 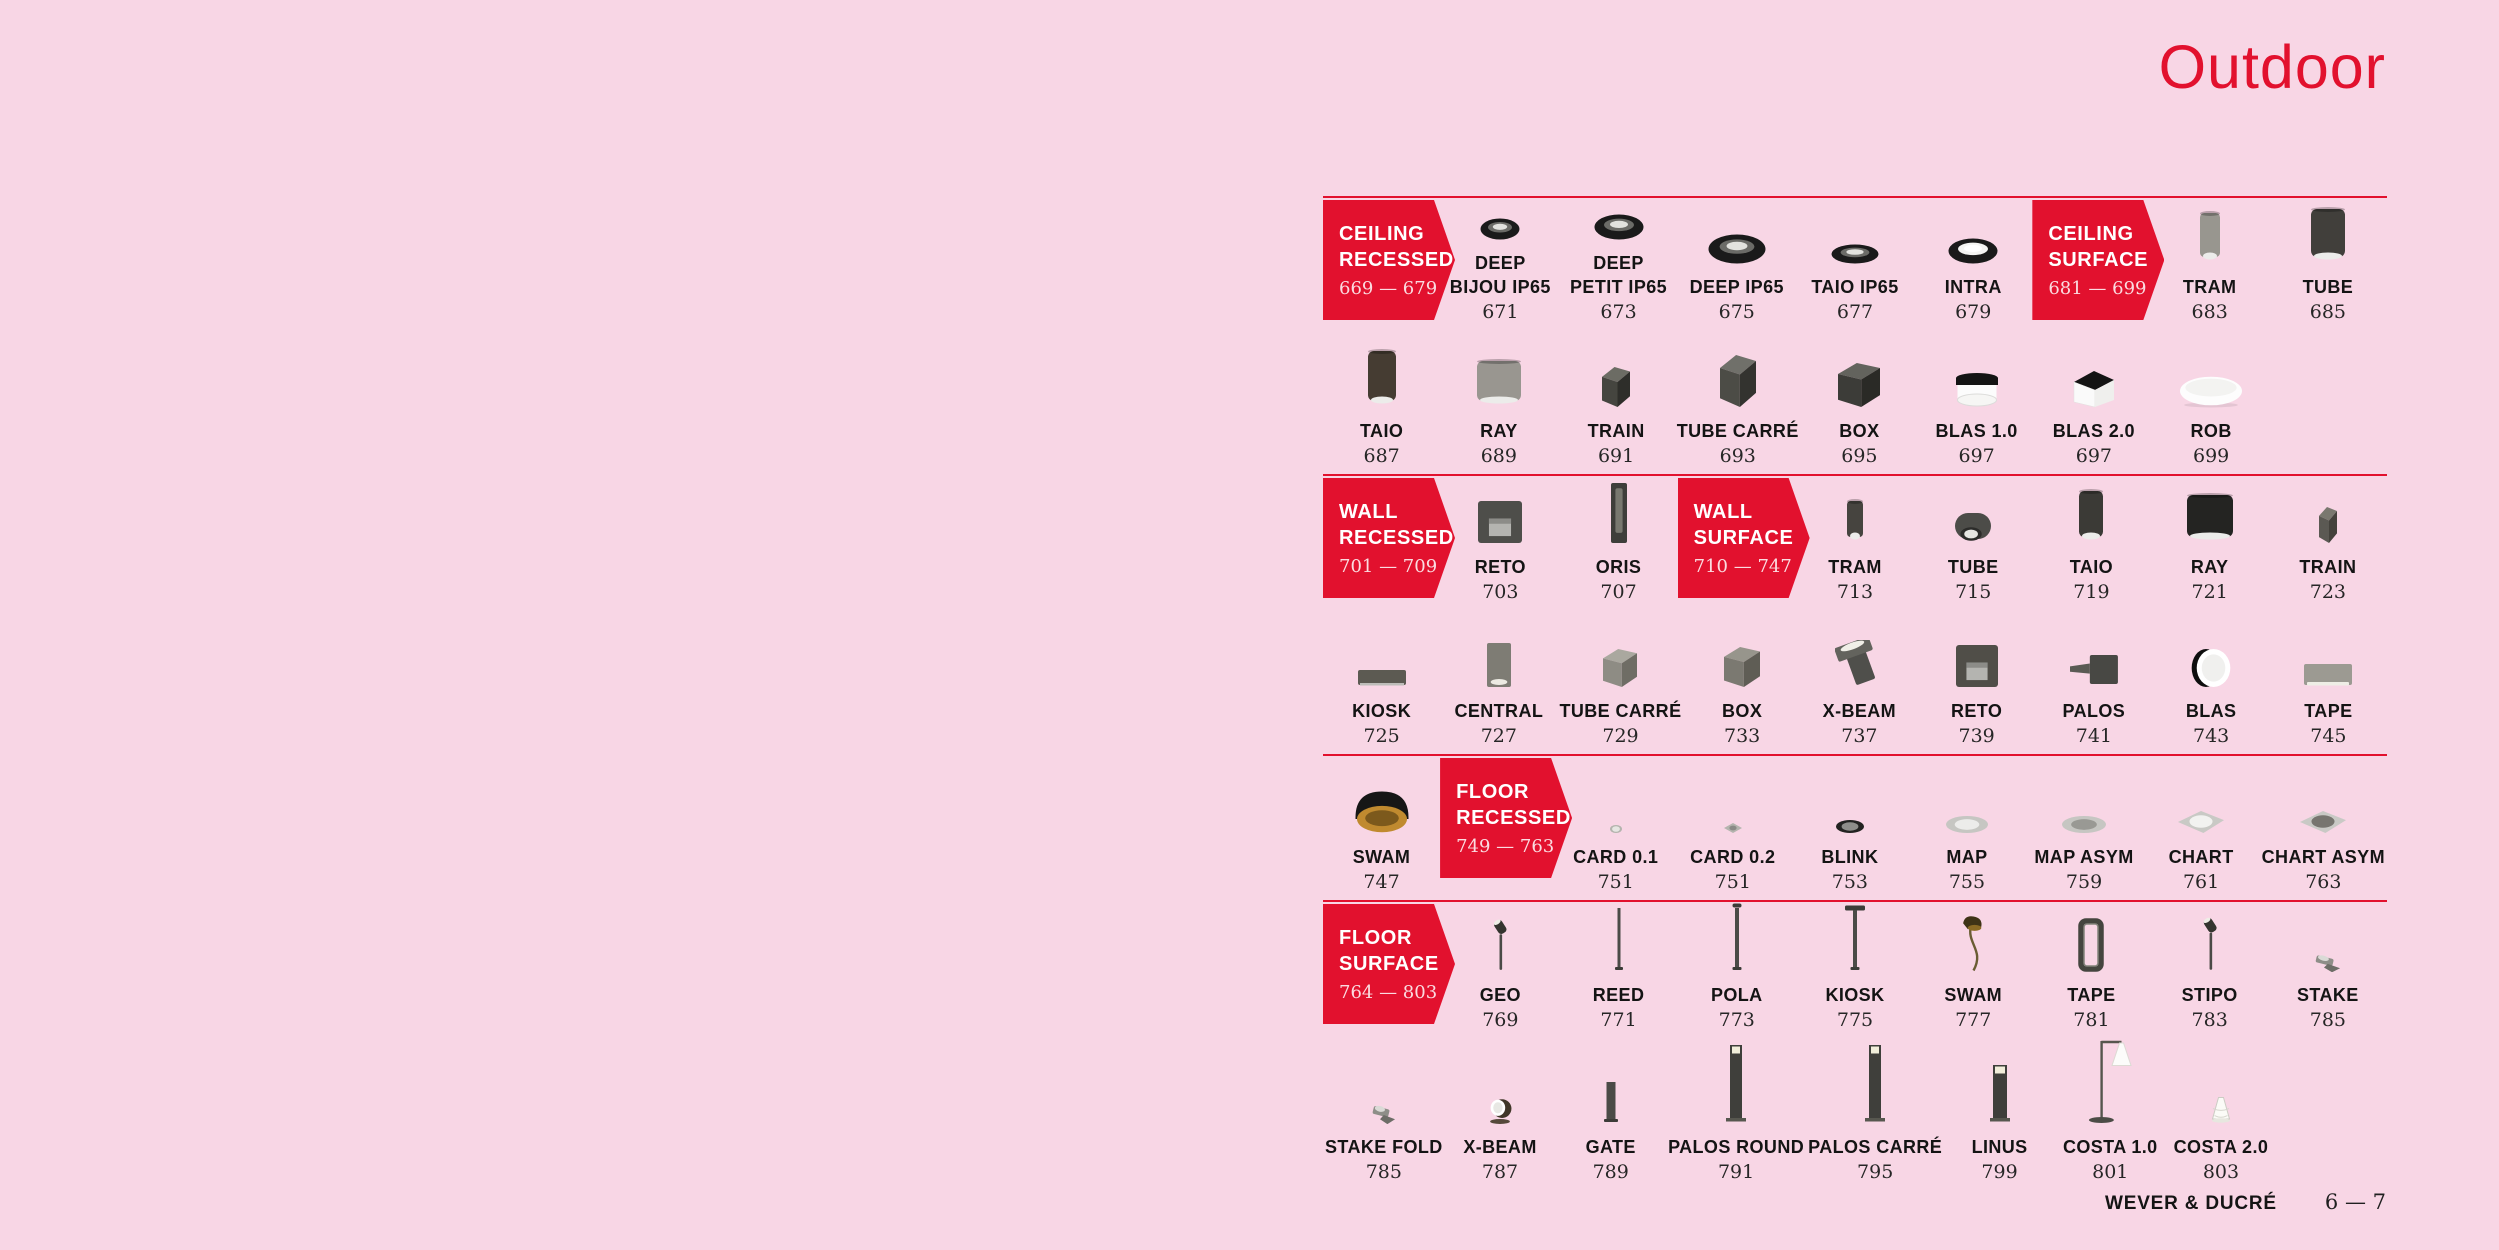 What do you see at coordinates (1389, 260) in the screenshot?
I see `section-banner-ceiling-recessed: CEILING RECESSED 669 — 679` at bounding box center [1389, 260].